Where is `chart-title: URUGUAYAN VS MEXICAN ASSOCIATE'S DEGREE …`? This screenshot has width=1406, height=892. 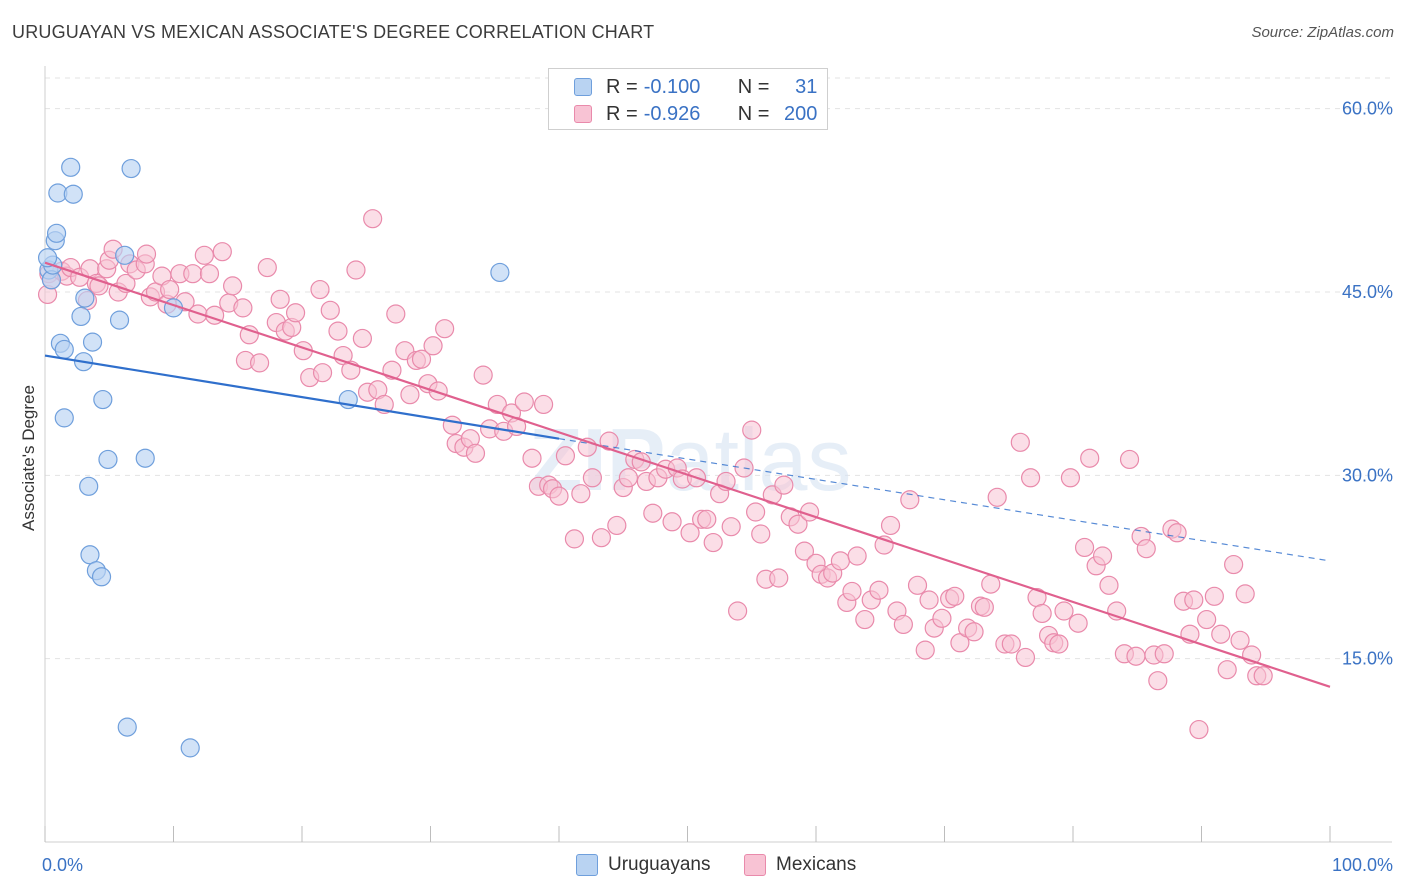 chart-title: URUGUAYAN VS MEXICAN ASSOCIATE'S DEGREE … is located at coordinates (333, 32).